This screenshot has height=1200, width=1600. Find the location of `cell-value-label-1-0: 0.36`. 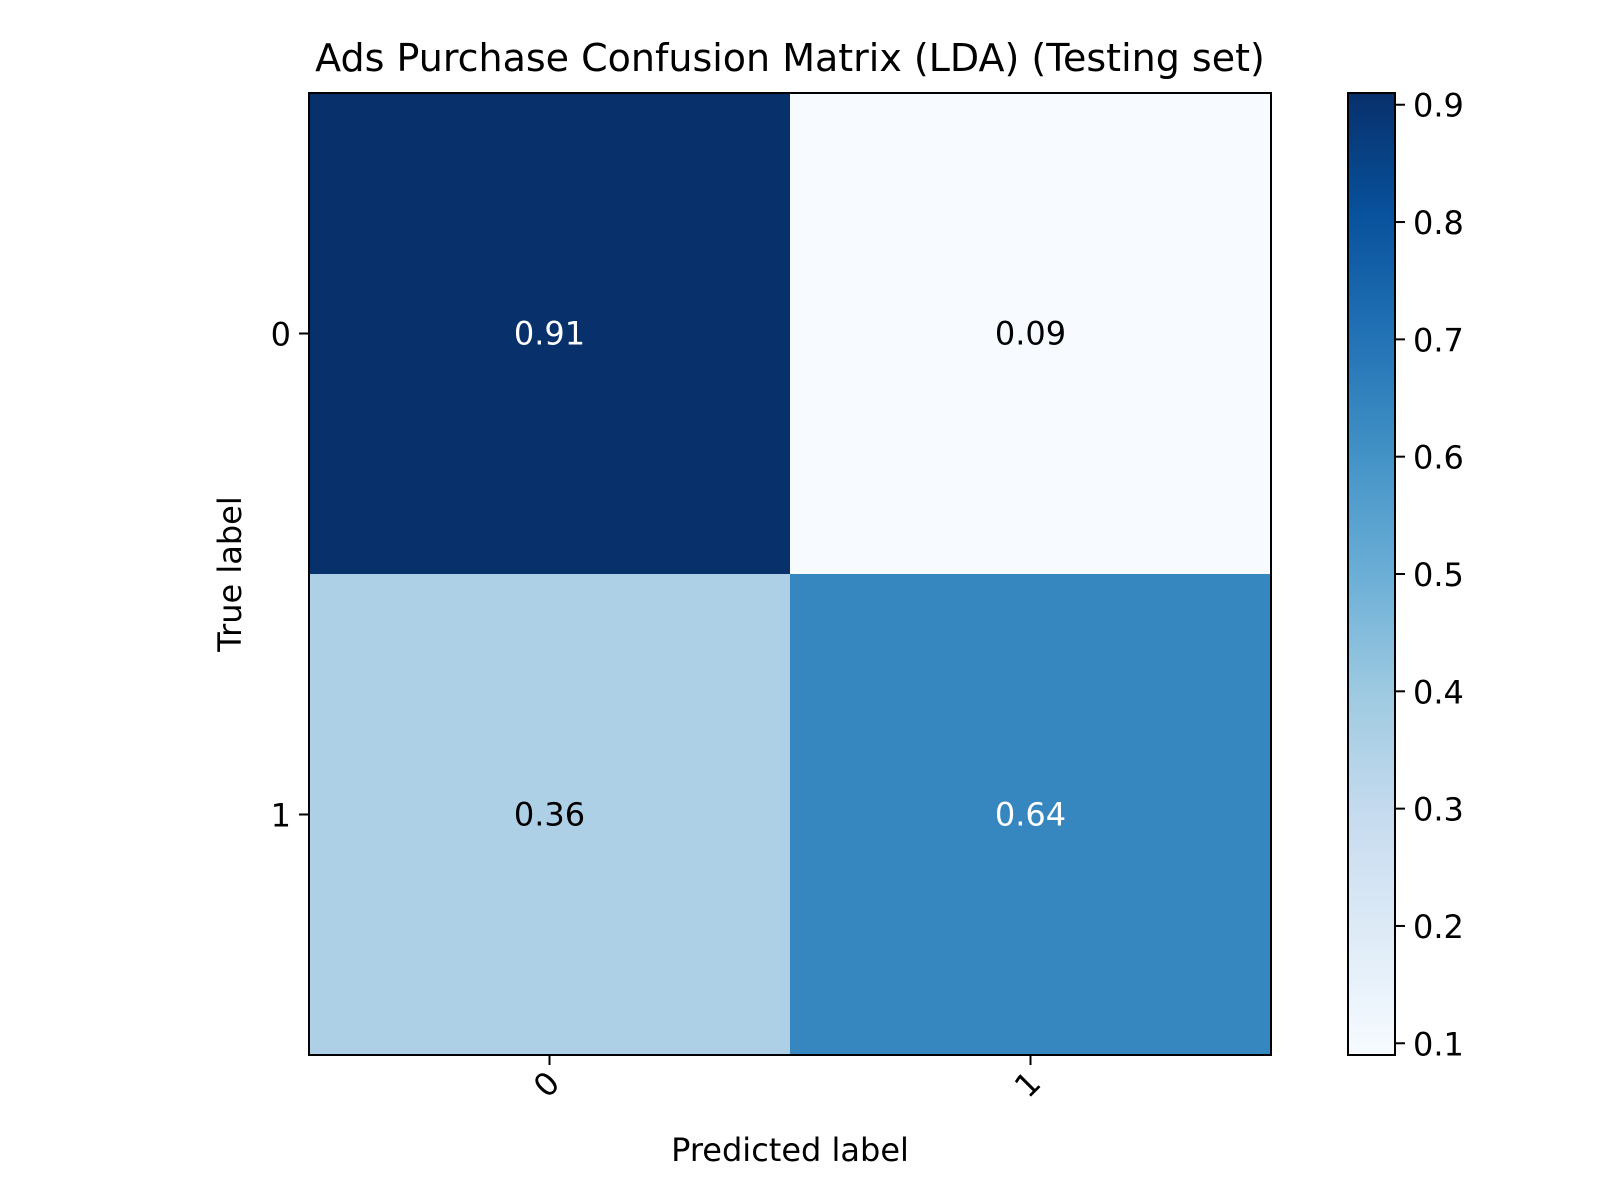

cell-value-label-1-0: 0.36 is located at coordinates (549, 815).